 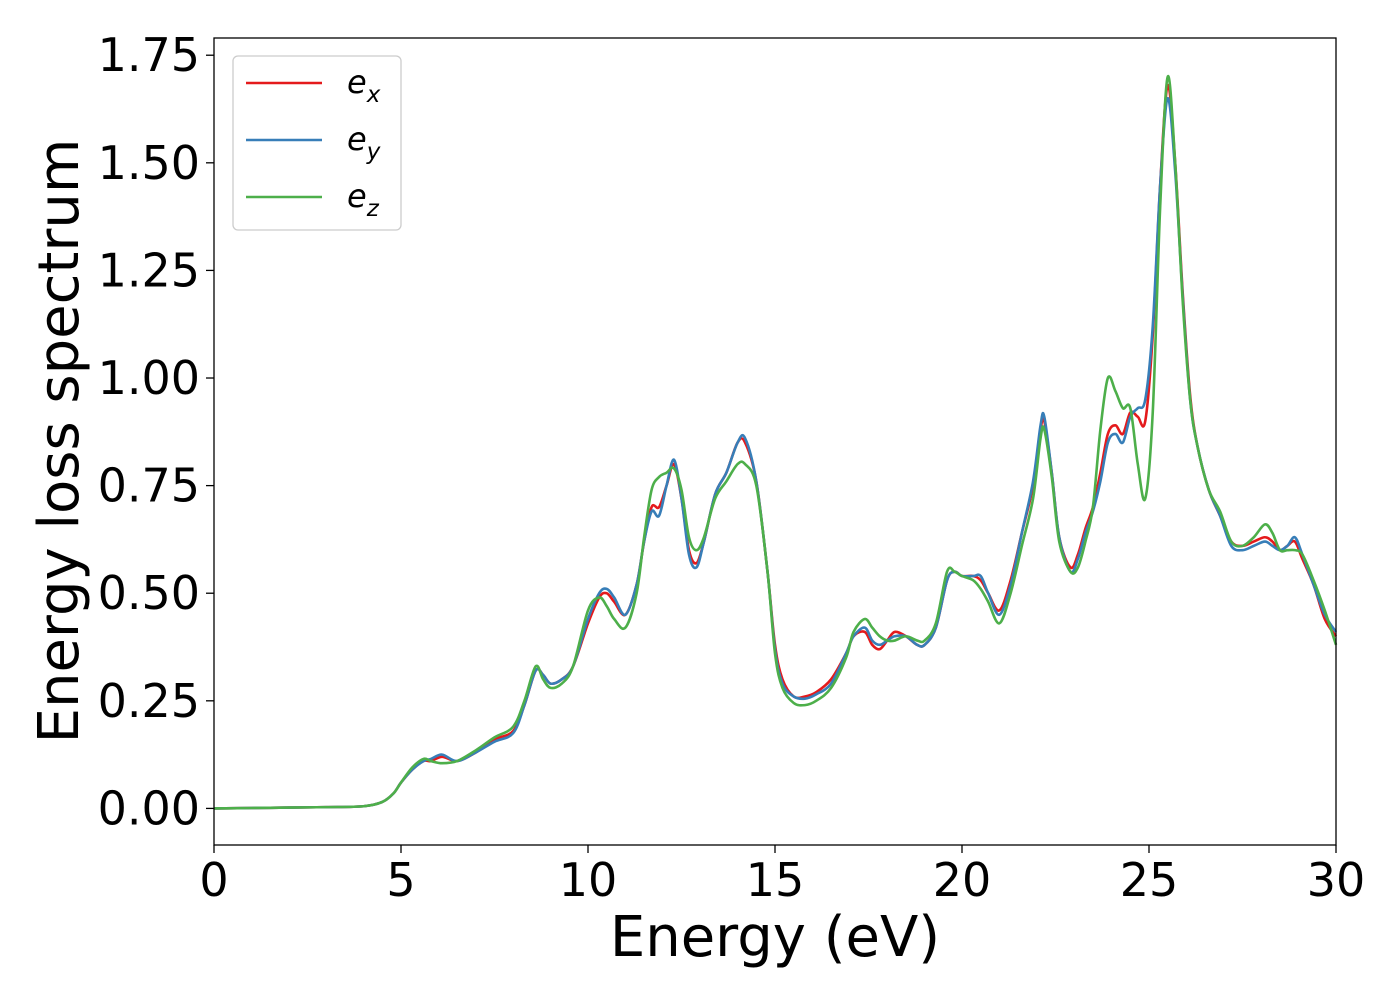 I want to click on x-tick-label: 10, so click(x=588, y=880).